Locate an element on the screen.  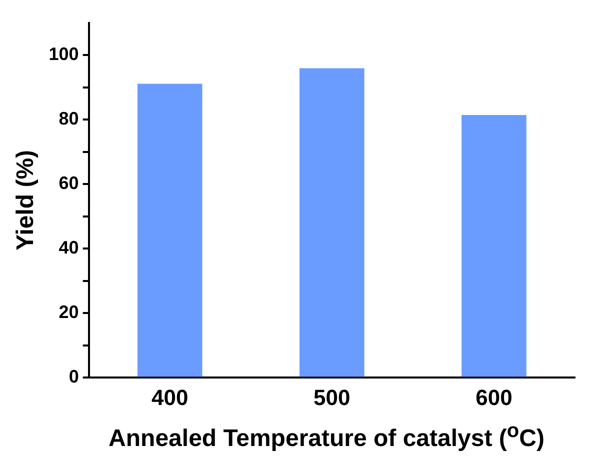
x-tick-label: 600 is located at coordinates (494, 397).